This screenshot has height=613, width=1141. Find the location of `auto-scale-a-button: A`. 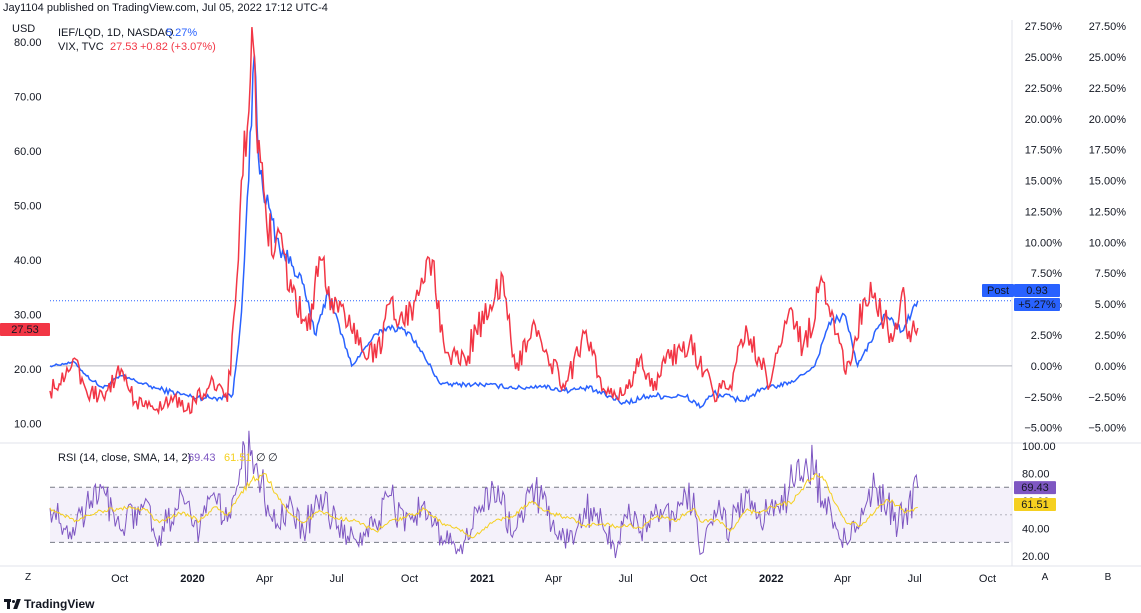

auto-scale-a-button: A is located at coordinates (1045, 577).